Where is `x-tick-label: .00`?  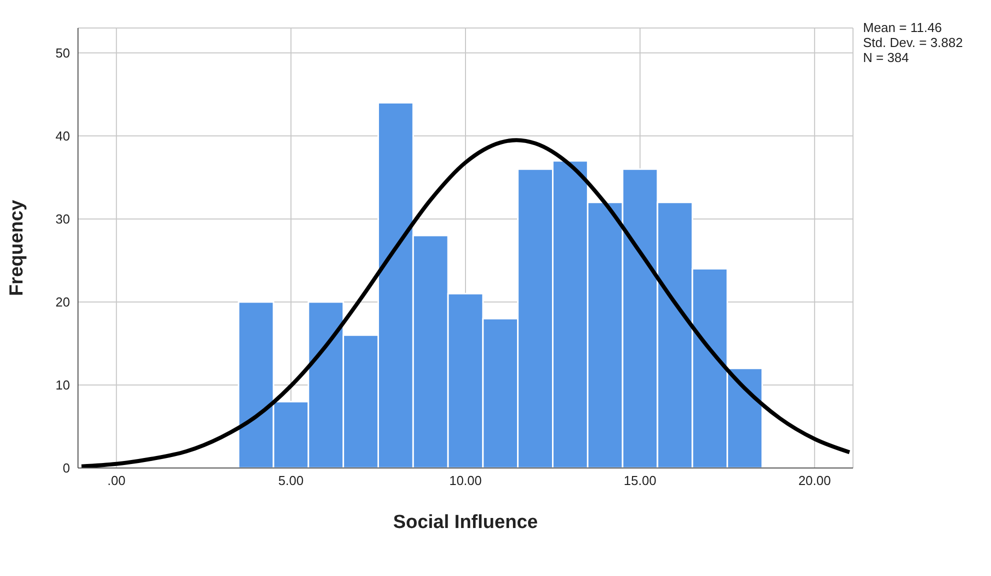 x-tick-label: .00 is located at coordinates (116, 480).